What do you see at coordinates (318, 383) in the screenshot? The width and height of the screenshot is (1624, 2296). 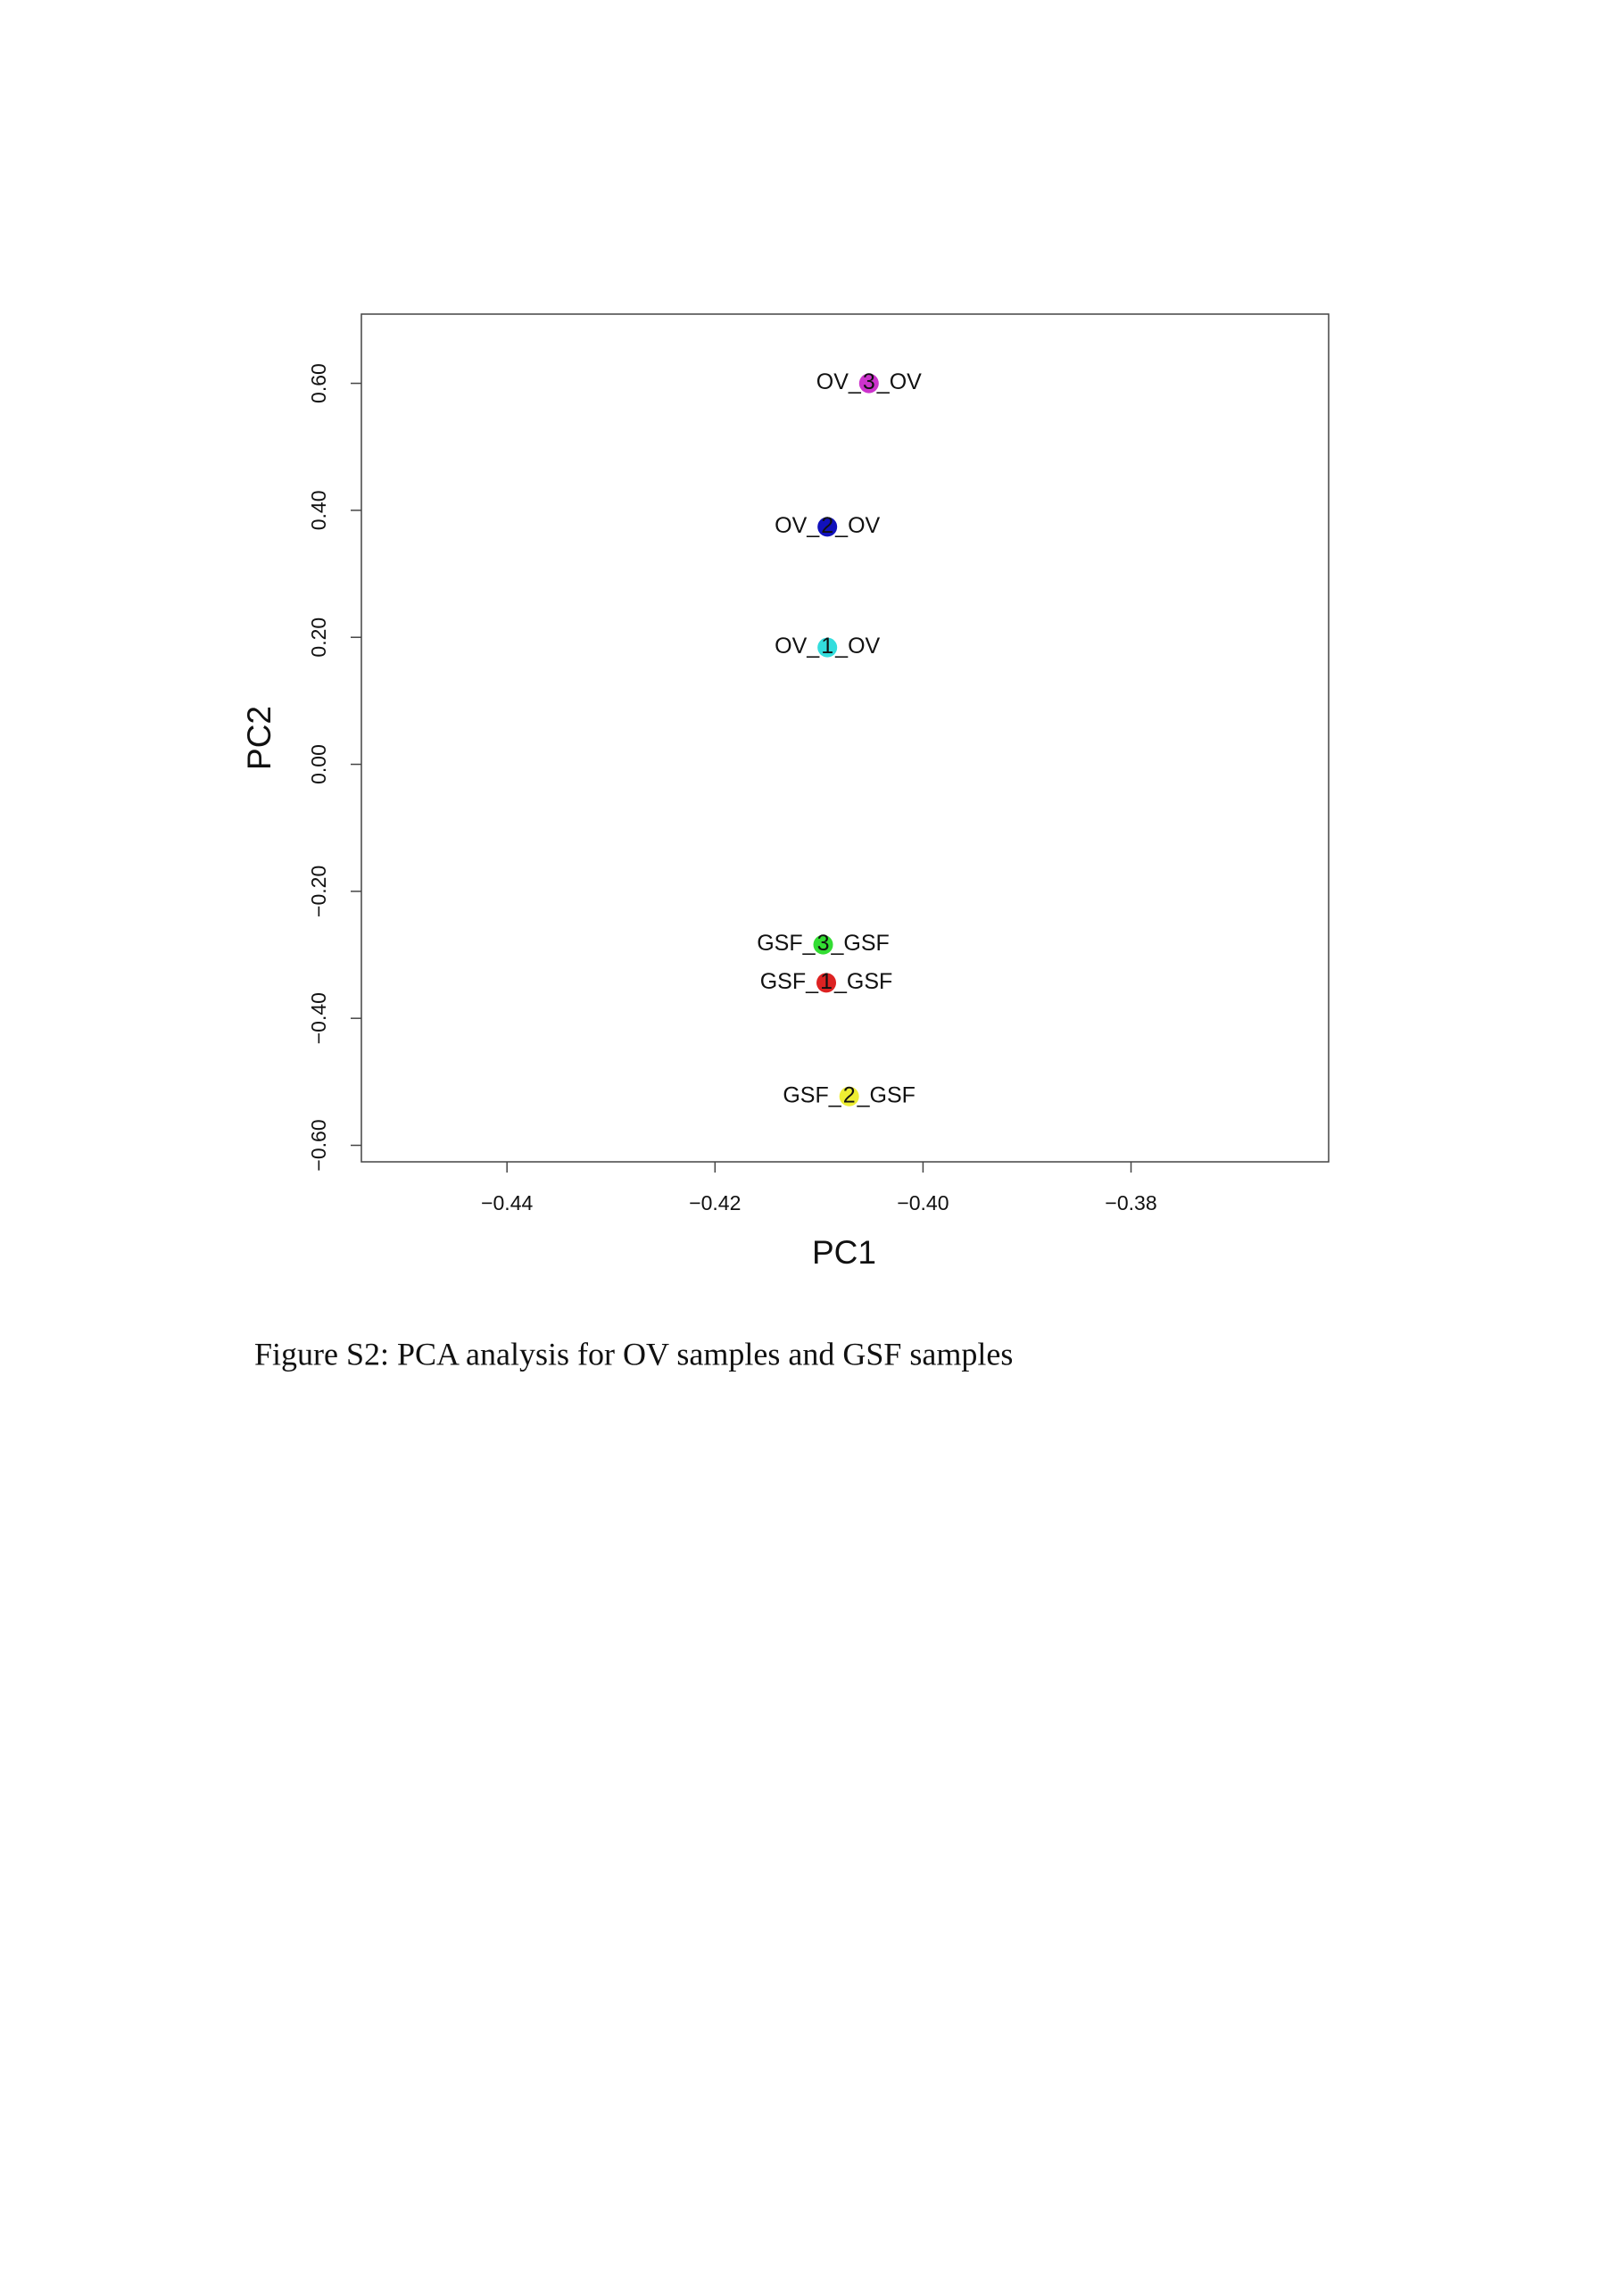 I see `y-tick-label: 0.60` at bounding box center [318, 383].